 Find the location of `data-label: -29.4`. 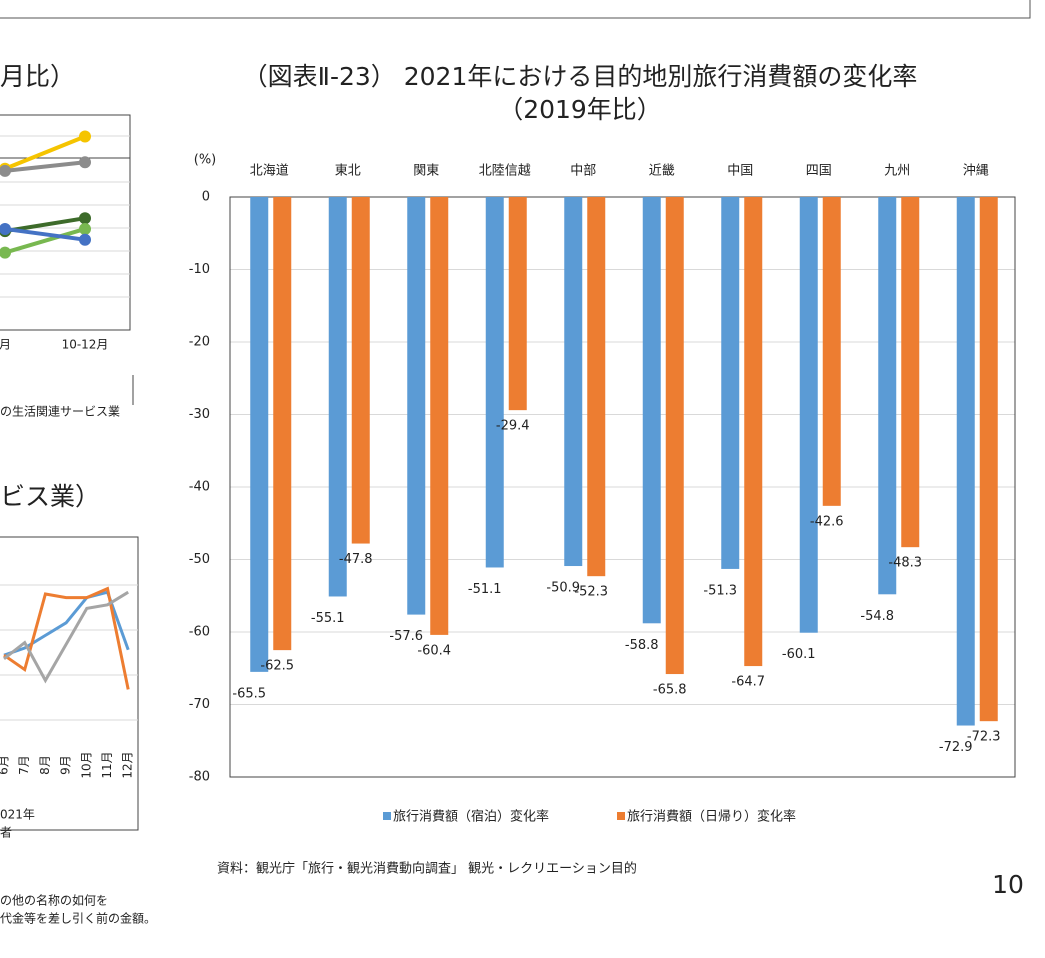

data-label: -29.4 is located at coordinates (513, 426).